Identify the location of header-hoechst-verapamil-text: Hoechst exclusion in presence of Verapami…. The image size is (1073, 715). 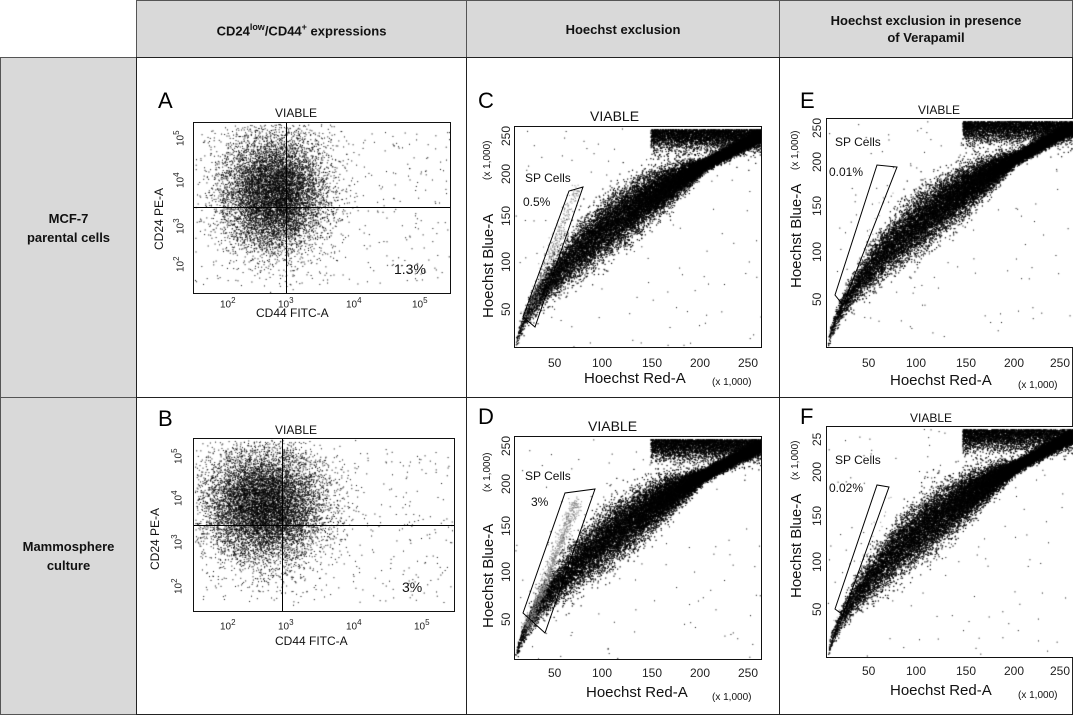
(926, 29).